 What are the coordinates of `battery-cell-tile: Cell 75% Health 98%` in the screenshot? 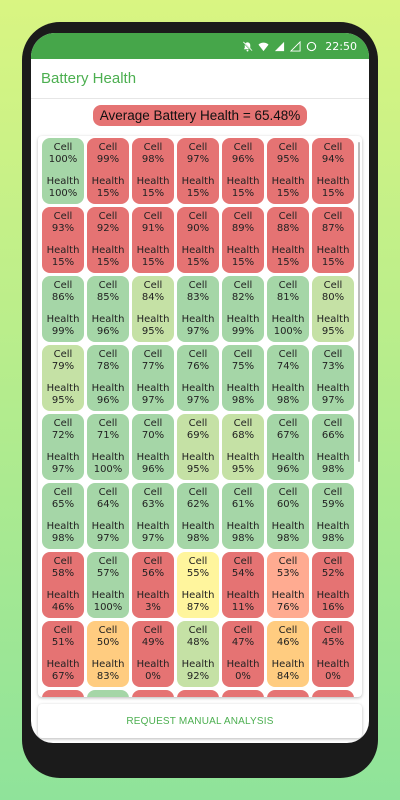 It's located at (243, 378).